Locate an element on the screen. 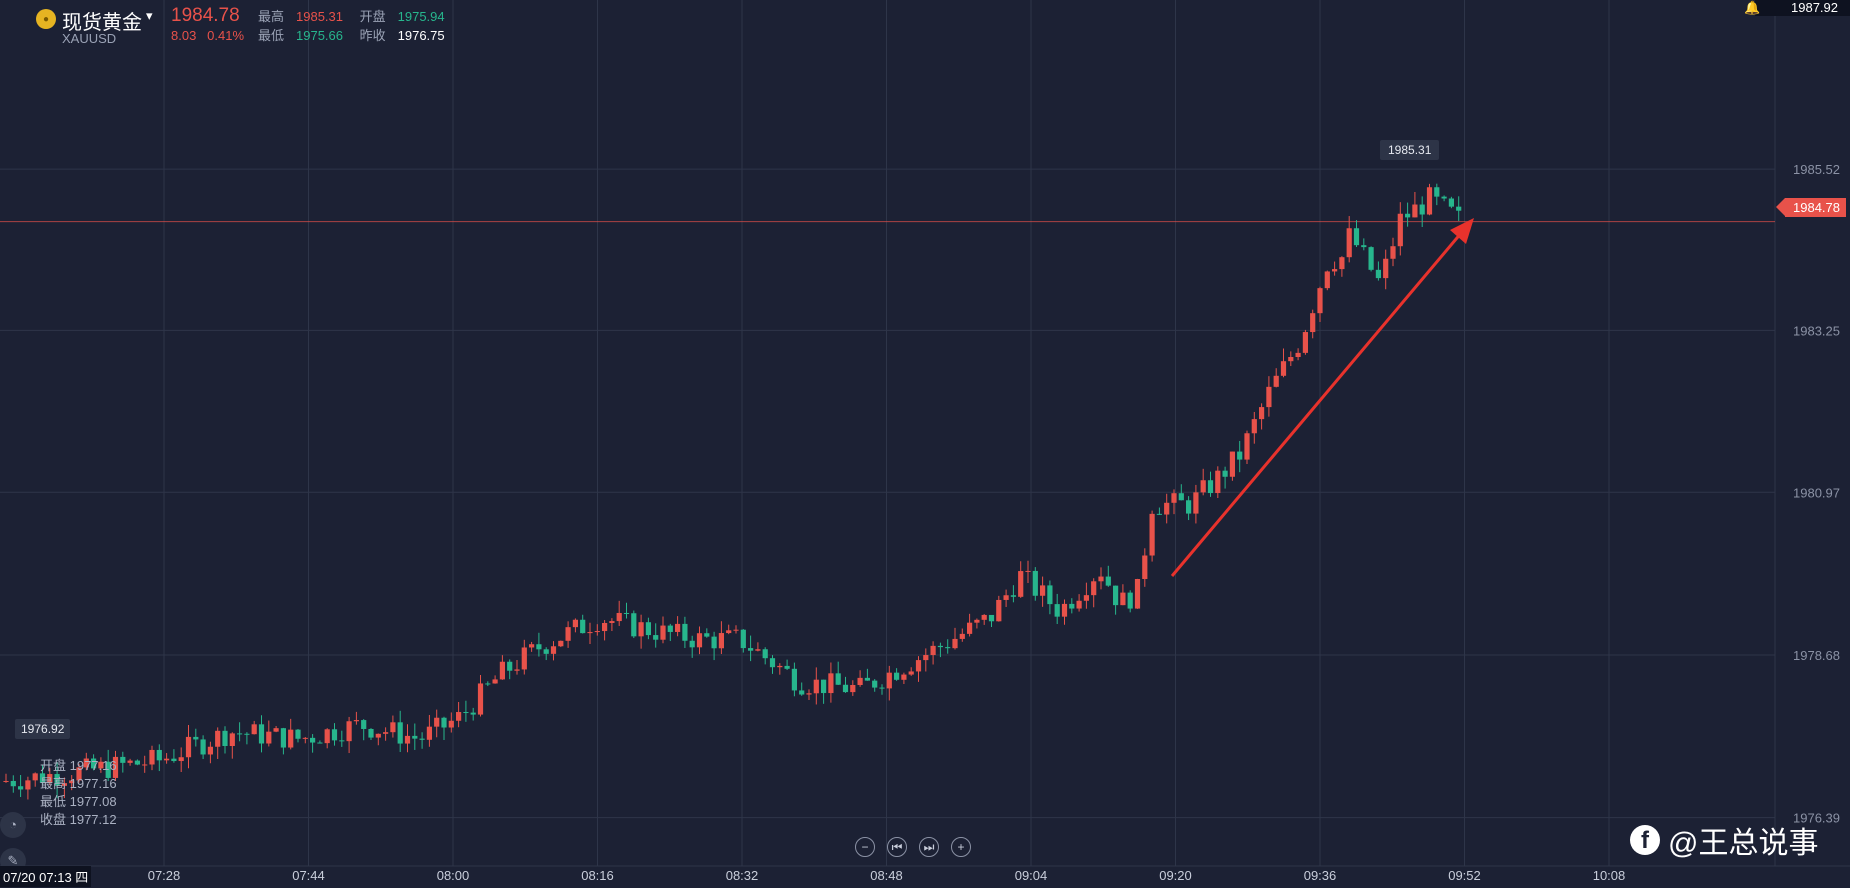 The width and height of the screenshot is (1850, 888). instrument-title: 现货黄金 is located at coordinates (102, 23).